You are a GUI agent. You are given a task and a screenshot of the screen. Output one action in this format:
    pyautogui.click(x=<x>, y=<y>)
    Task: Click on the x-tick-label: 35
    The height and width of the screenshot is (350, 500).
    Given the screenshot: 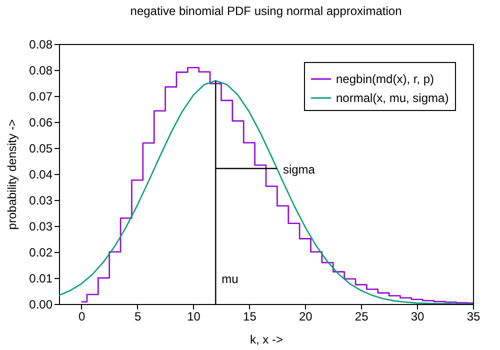 What is the action you would take?
    pyautogui.click(x=473, y=317)
    